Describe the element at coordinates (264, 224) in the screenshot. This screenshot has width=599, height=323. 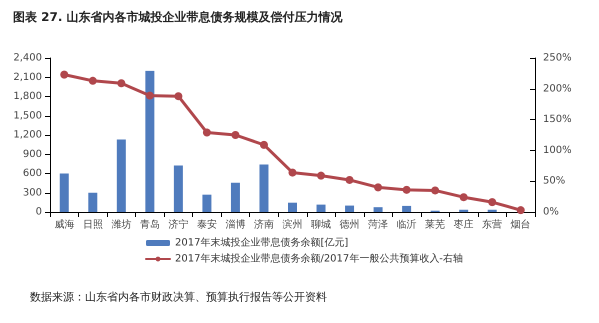
I see `x-tick-label: 济南` at that location.